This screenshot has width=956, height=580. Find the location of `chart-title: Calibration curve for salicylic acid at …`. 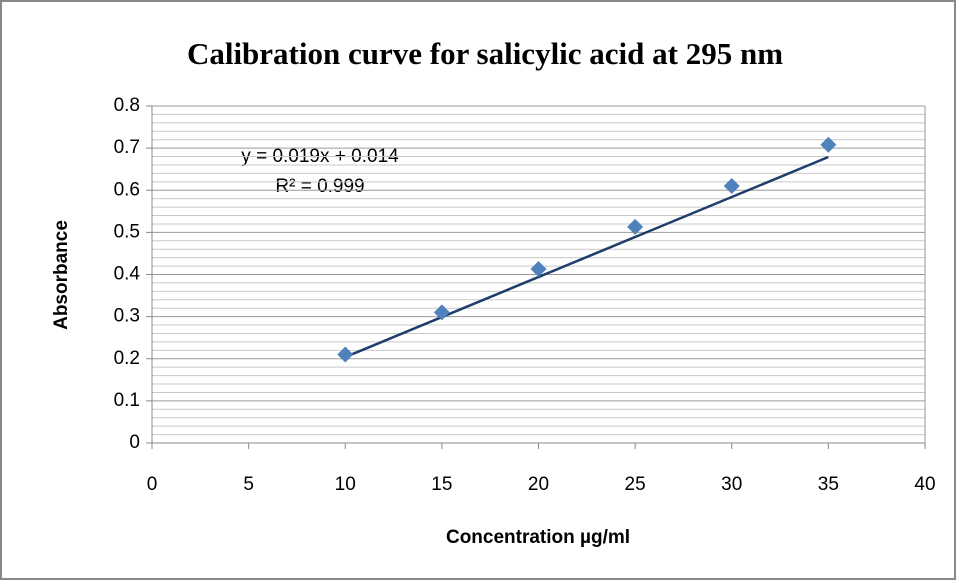

chart-title: Calibration curve for salicylic acid at … is located at coordinates (485, 53).